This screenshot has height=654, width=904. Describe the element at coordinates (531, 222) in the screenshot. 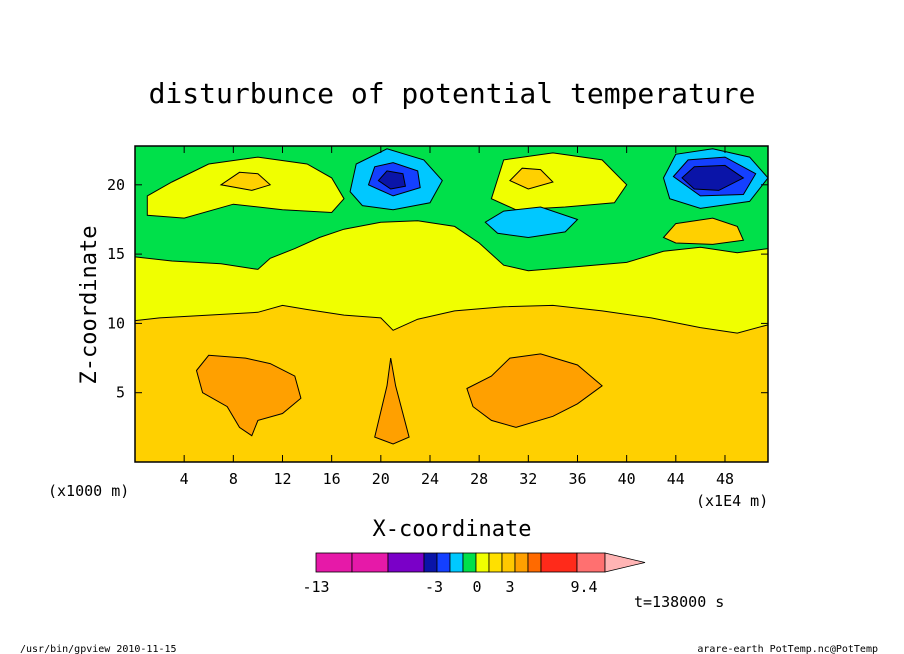

I see `region-cold-cell-mid` at that location.